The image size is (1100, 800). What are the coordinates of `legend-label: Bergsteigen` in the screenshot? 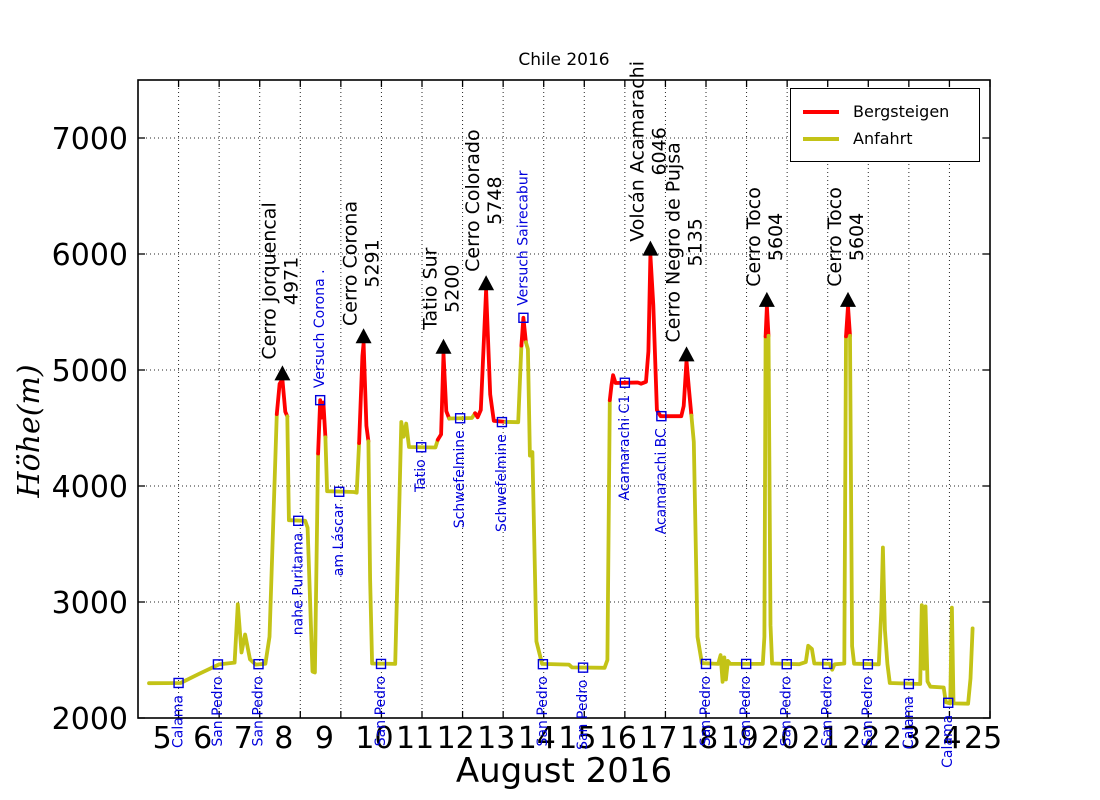 It's located at (901, 111).